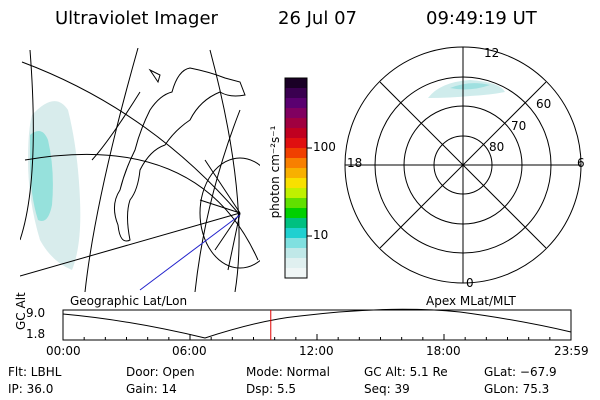  I want to click on info-gc-alt: GC Alt: 5.1 Re, so click(406, 372).